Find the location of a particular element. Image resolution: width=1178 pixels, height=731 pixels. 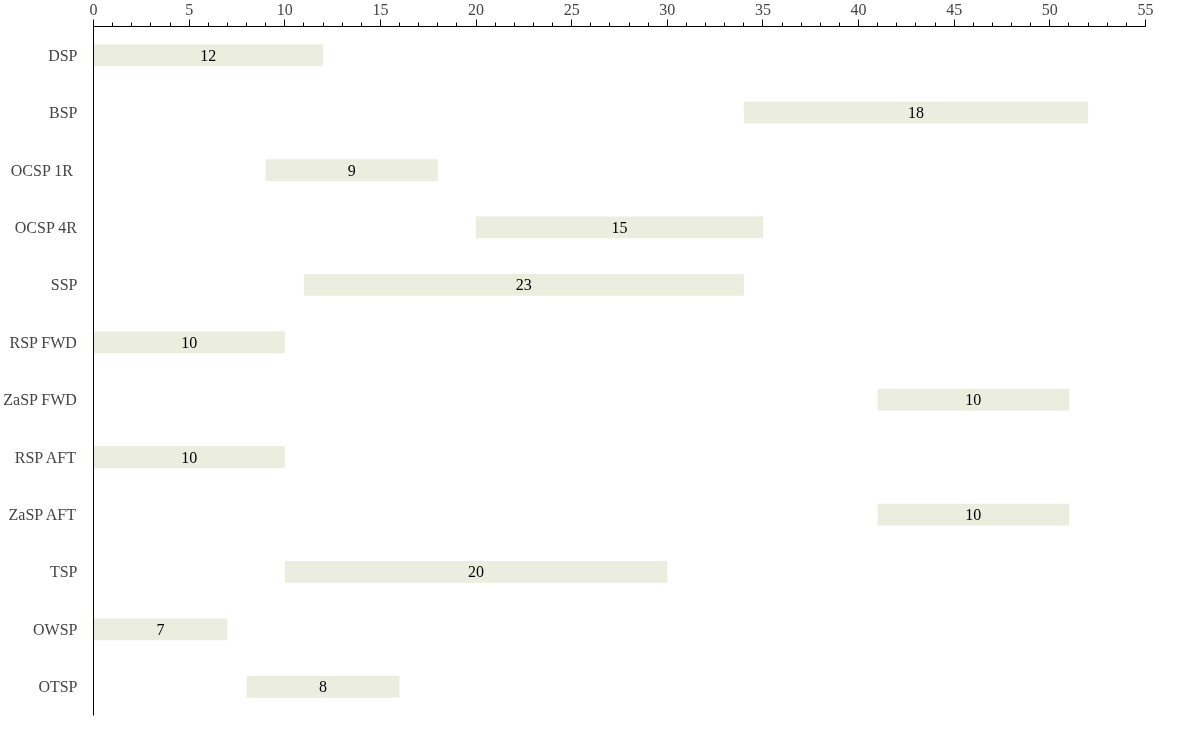

y-tick-label: SSP is located at coordinates (64, 285).